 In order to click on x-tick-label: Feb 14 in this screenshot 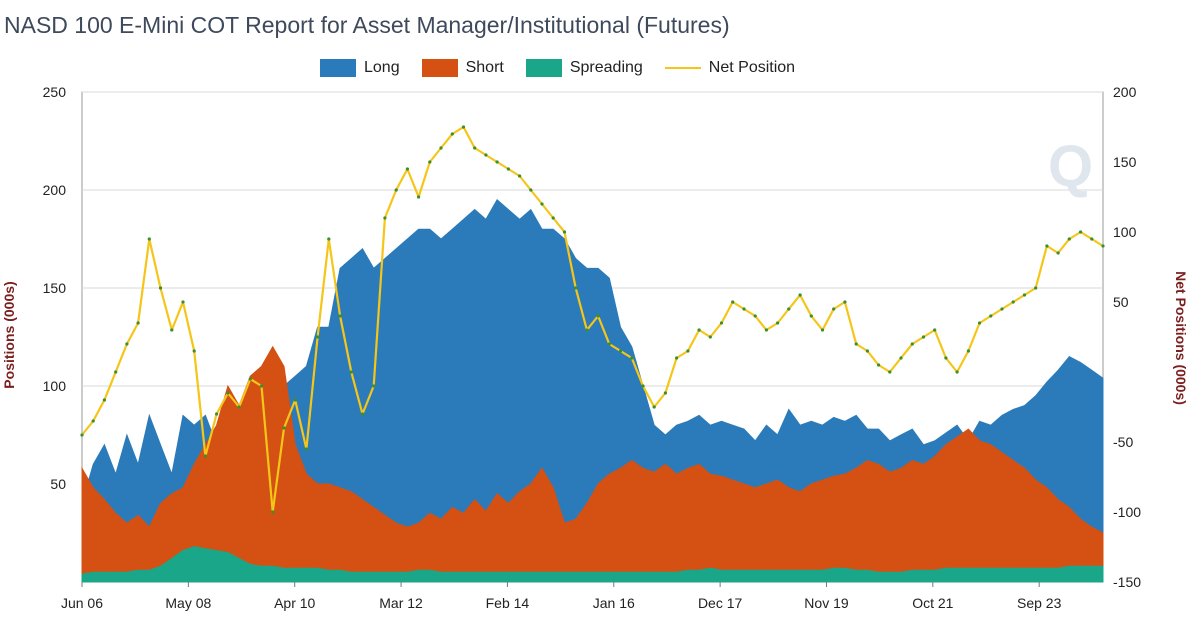, I will do `click(508, 603)`.